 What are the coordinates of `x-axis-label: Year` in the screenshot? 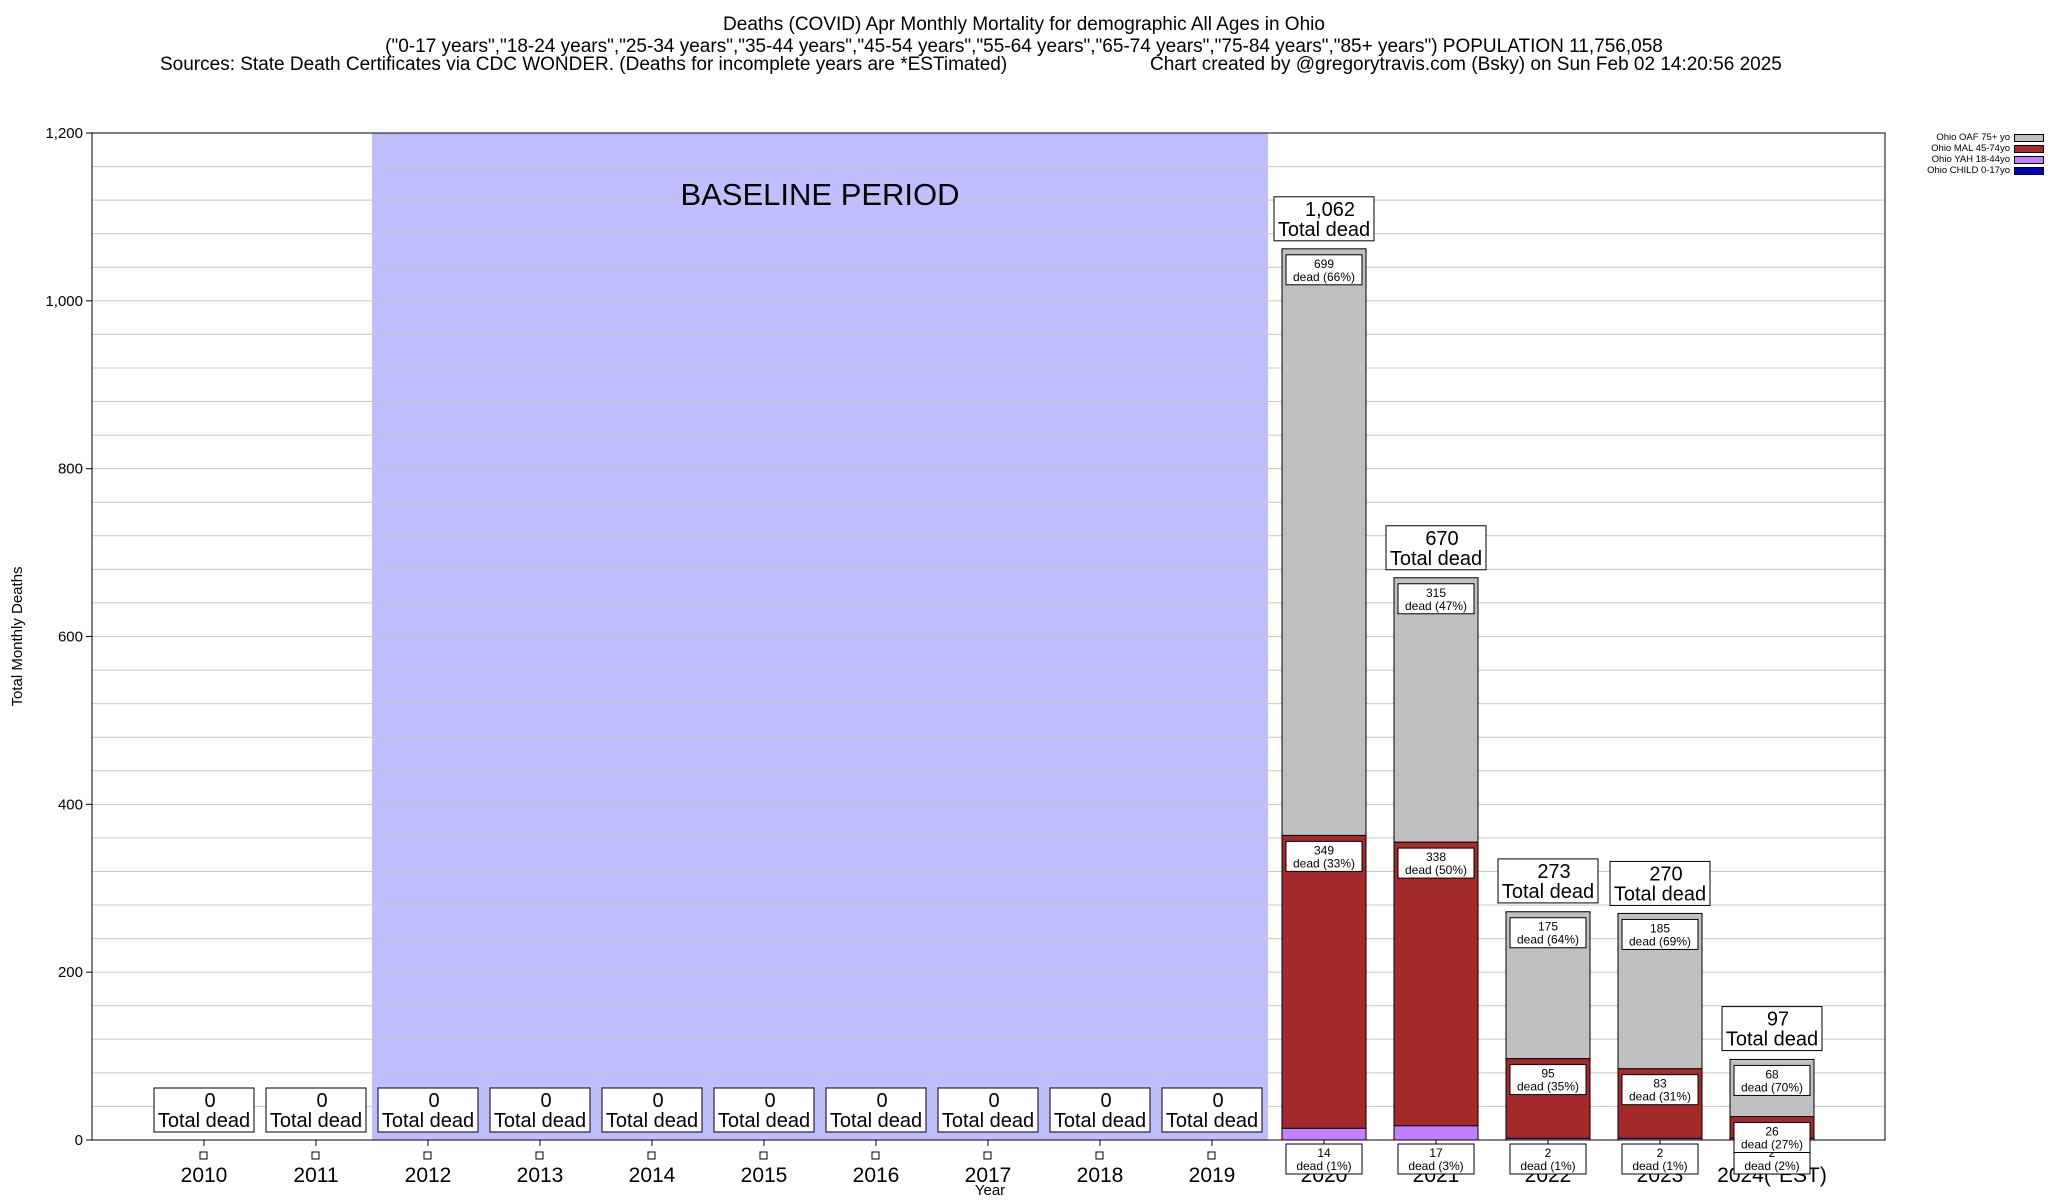 It's located at (990, 1190).